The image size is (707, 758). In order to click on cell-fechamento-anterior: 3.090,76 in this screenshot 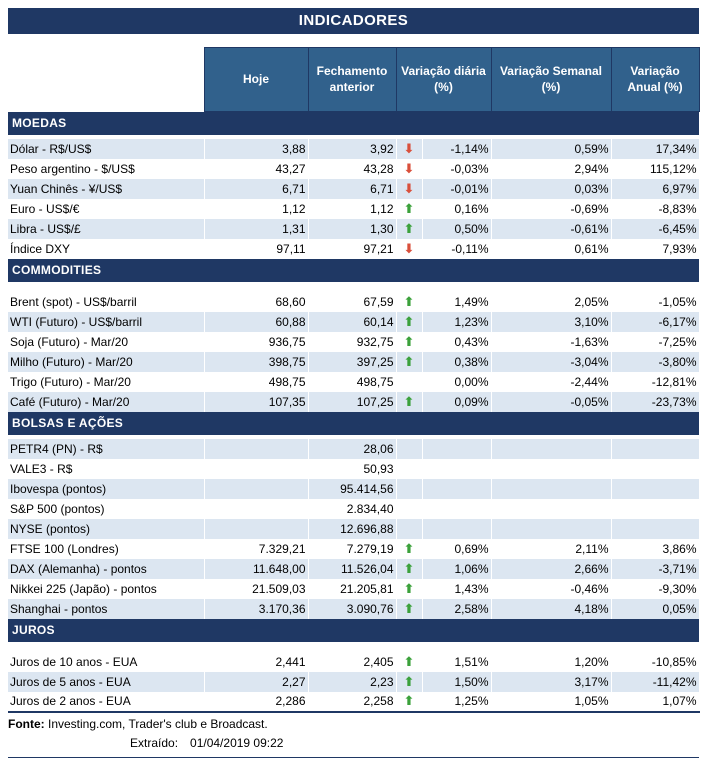, I will do `click(352, 608)`.